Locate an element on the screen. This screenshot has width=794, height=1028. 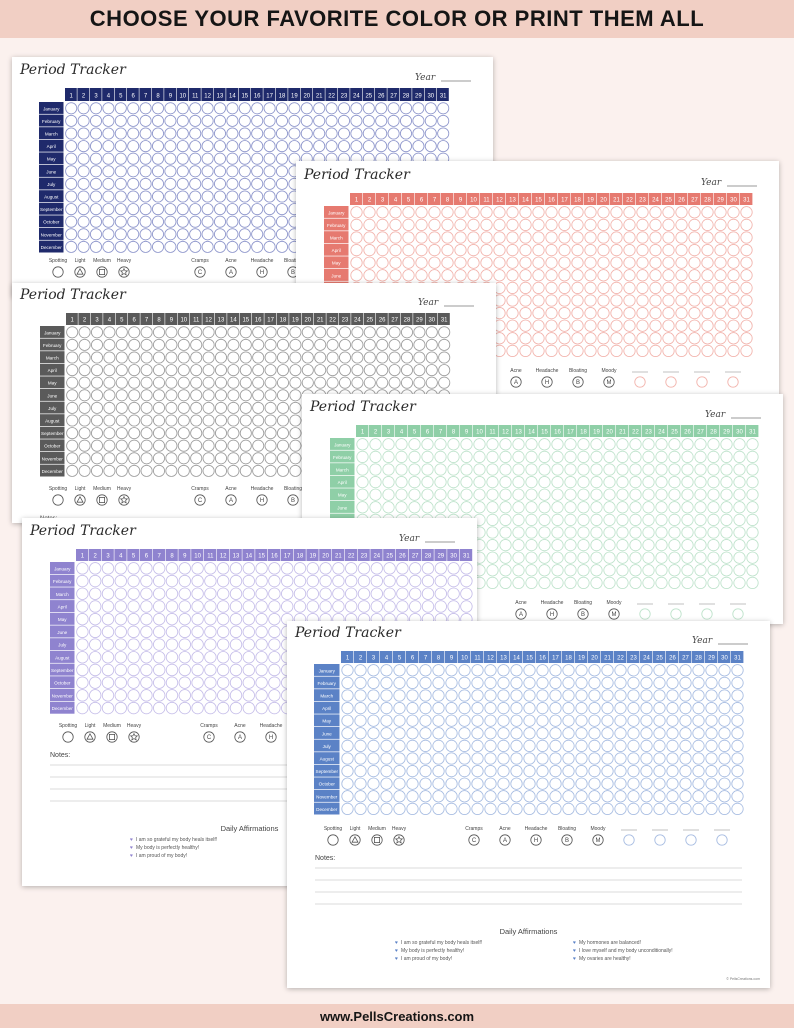
day-number: 5 is located at coordinates (122, 321).